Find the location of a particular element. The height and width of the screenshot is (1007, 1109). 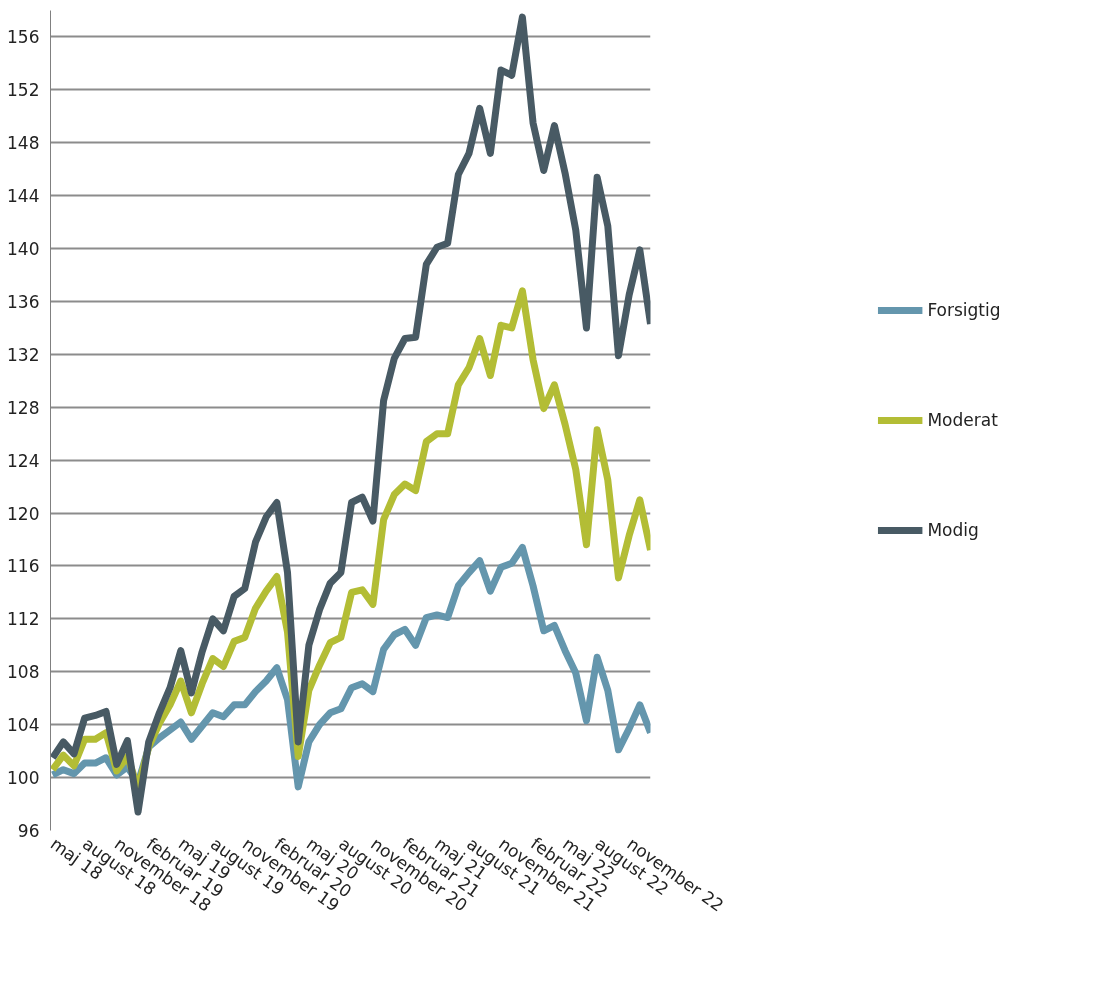

legend-label: Modig is located at coordinates (953, 530).